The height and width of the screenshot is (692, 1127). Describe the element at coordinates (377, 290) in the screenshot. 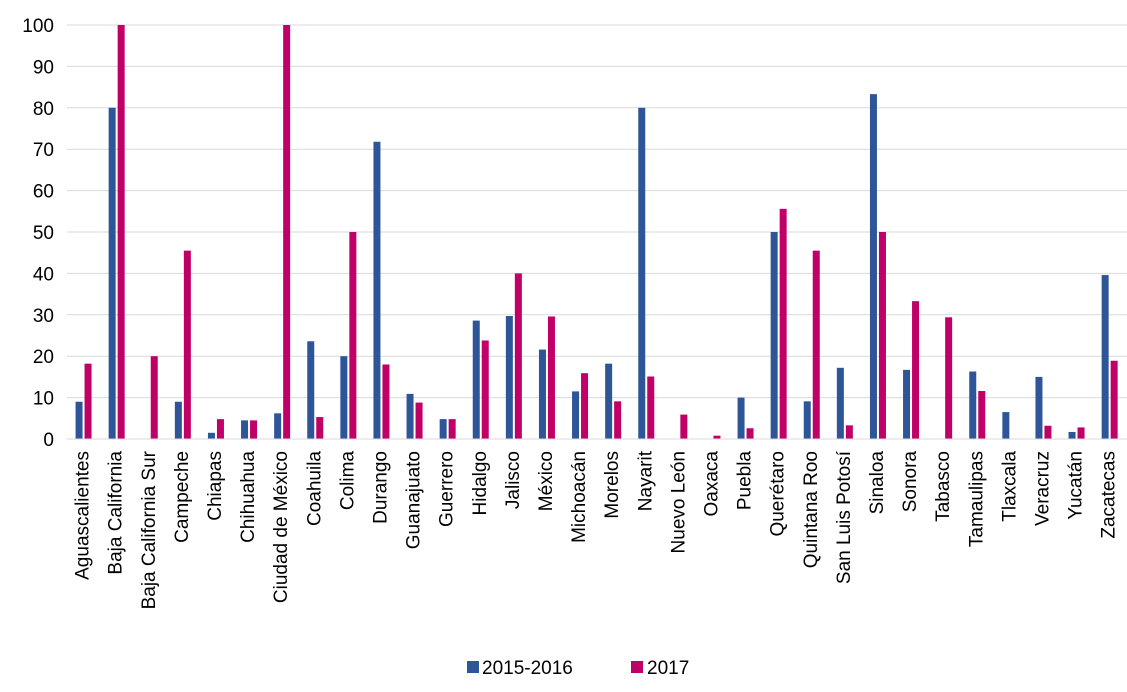

I see `bar-2015-2016-Durango` at that location.